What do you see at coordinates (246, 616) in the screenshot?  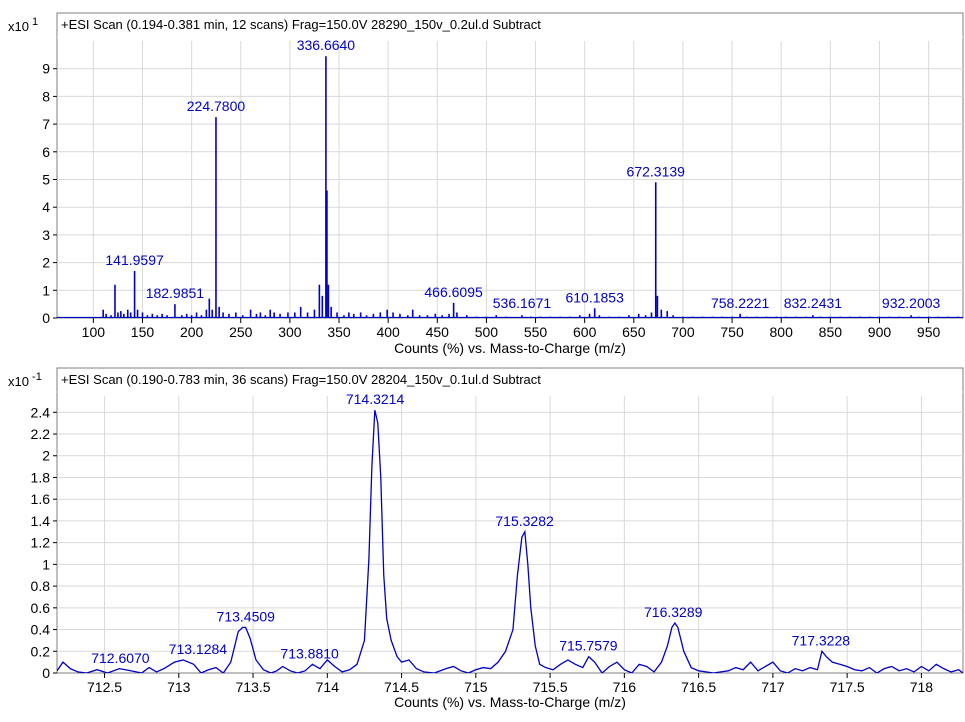 I see `peak-label: 713.4509` at bounding box center [246, 616].